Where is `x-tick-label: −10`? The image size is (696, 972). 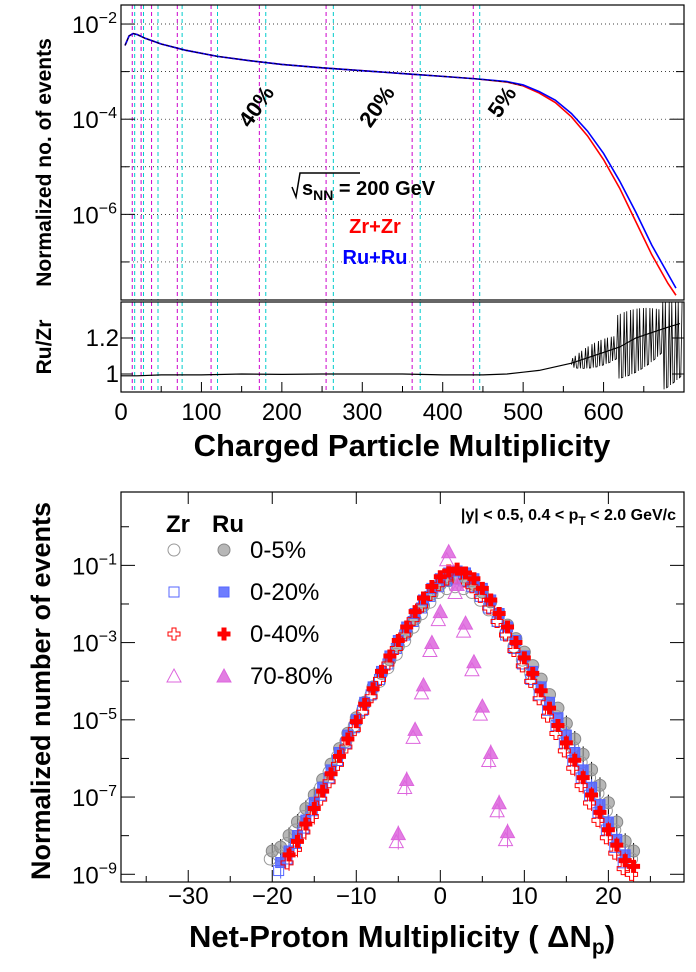
x-tick-label: −10 is located at coordinates (356, 896).